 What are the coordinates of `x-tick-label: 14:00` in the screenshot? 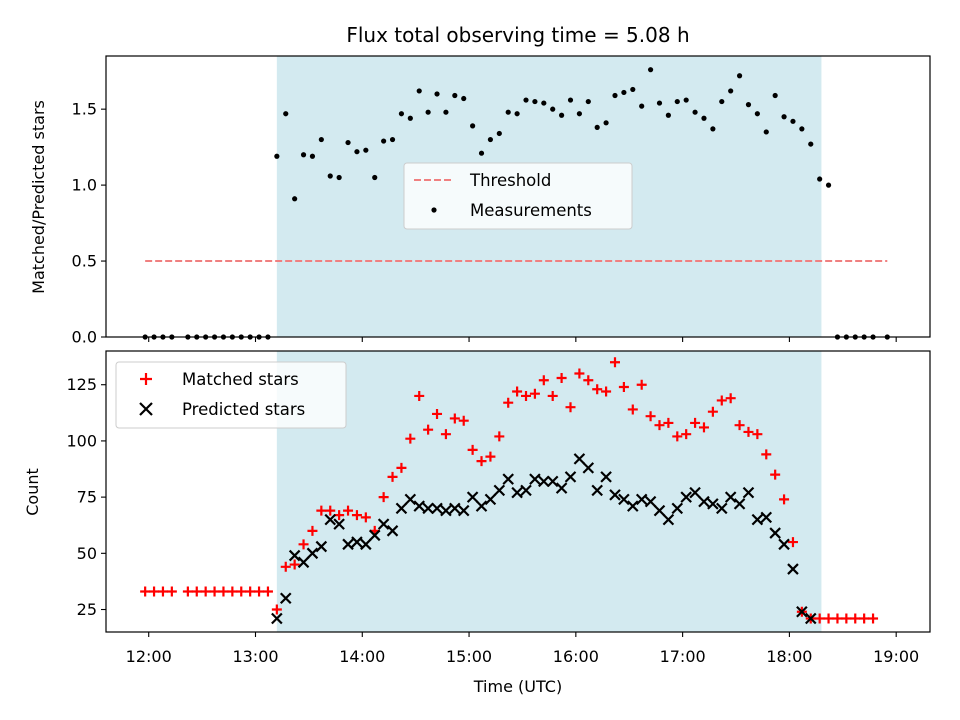 It's located at (362, 656).